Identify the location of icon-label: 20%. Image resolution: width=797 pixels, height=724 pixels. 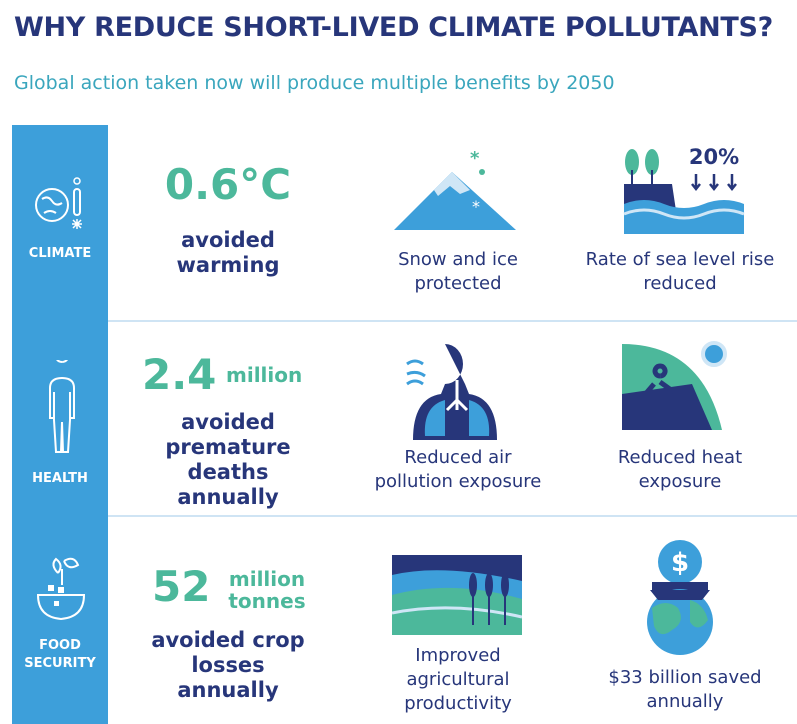
(714, 157).